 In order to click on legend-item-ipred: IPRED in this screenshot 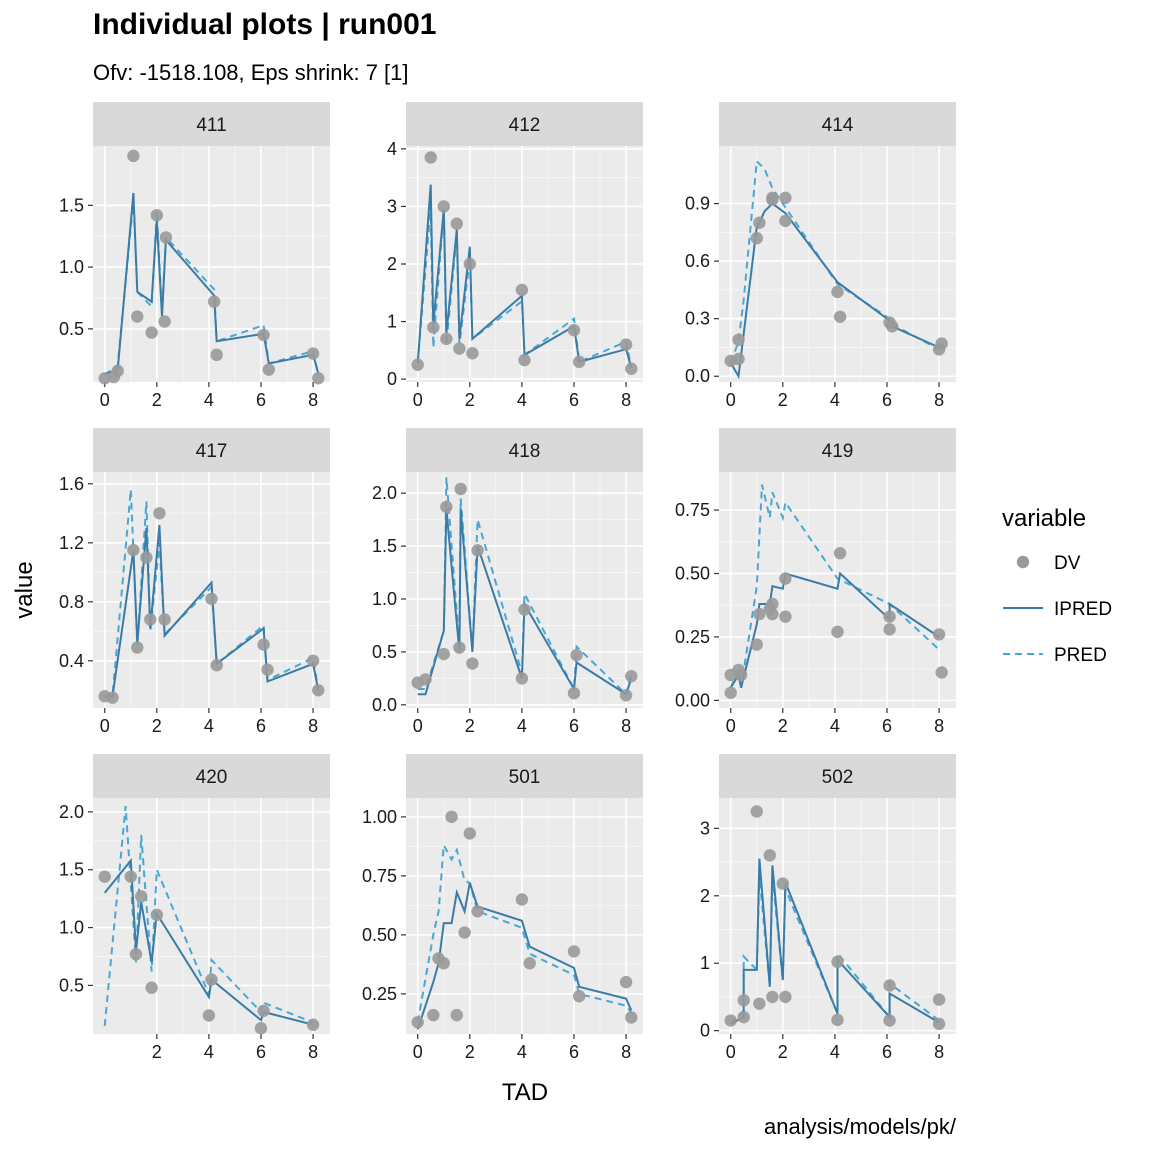, I will do `click(1057, 609)`.